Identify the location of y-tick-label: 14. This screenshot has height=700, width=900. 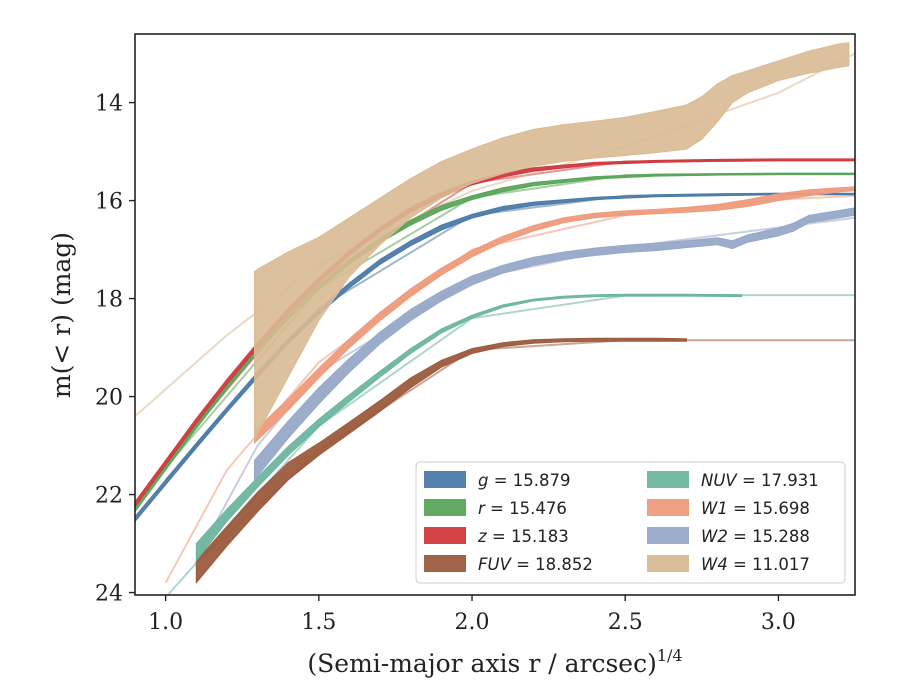
(109, 104).